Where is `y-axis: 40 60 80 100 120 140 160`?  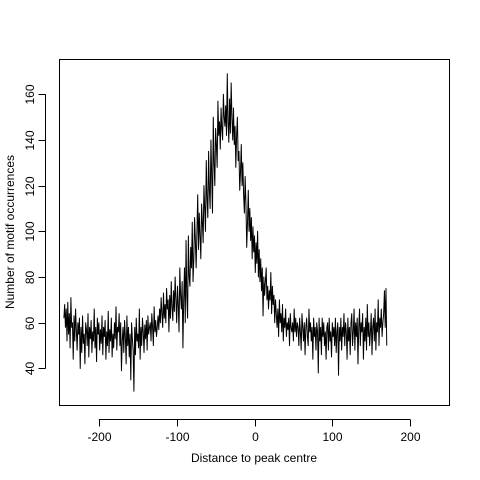 y-axis: 40 60 80 100 120 140 160 is located at coordinates (34, 229).